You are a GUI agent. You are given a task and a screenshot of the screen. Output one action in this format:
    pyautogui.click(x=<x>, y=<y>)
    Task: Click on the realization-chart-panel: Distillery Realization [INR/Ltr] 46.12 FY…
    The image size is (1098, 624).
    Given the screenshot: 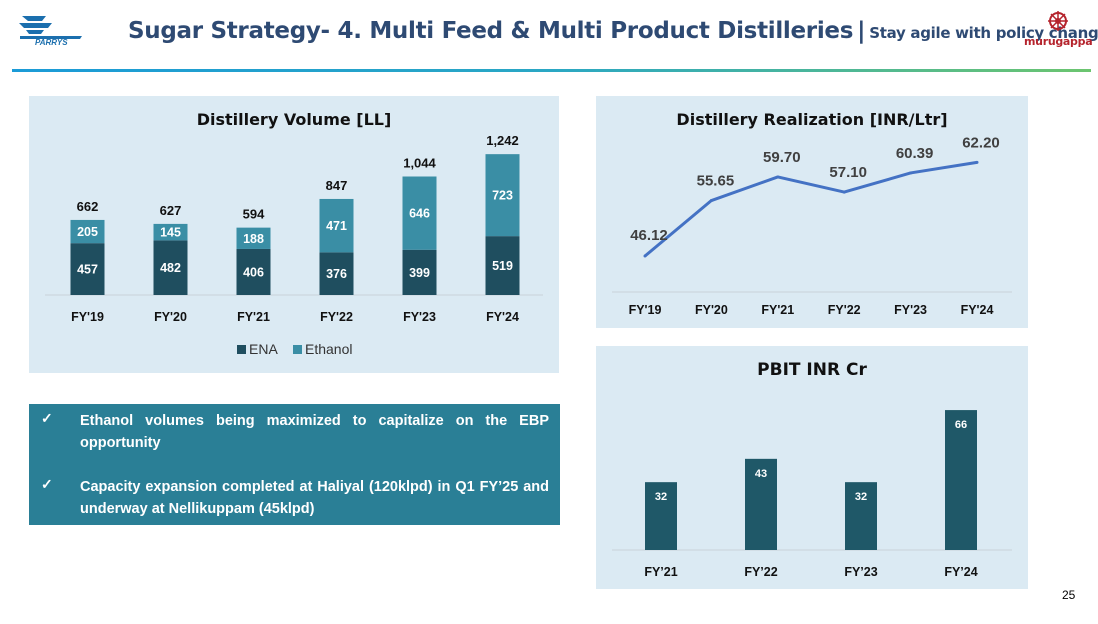 What is the action you would take?
    pyautogui.click(x=812, y=212)
    